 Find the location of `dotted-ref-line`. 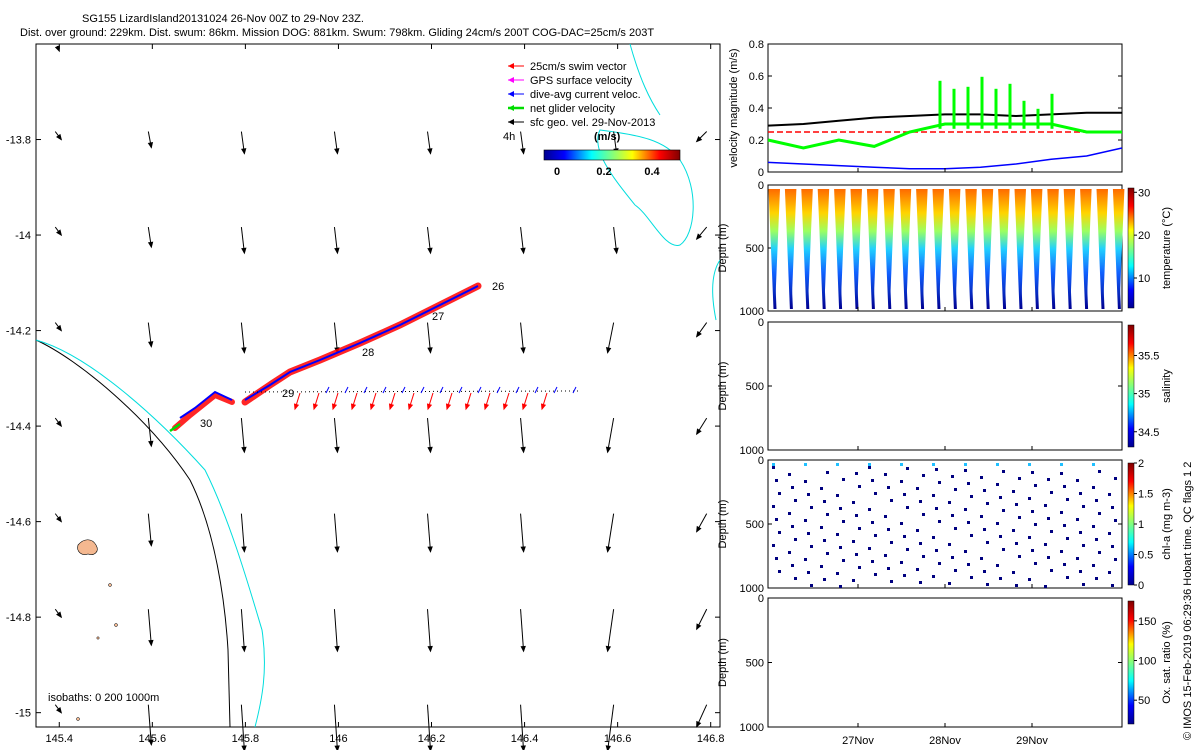

dotted-ref-line is located at coordinates (411, 391).